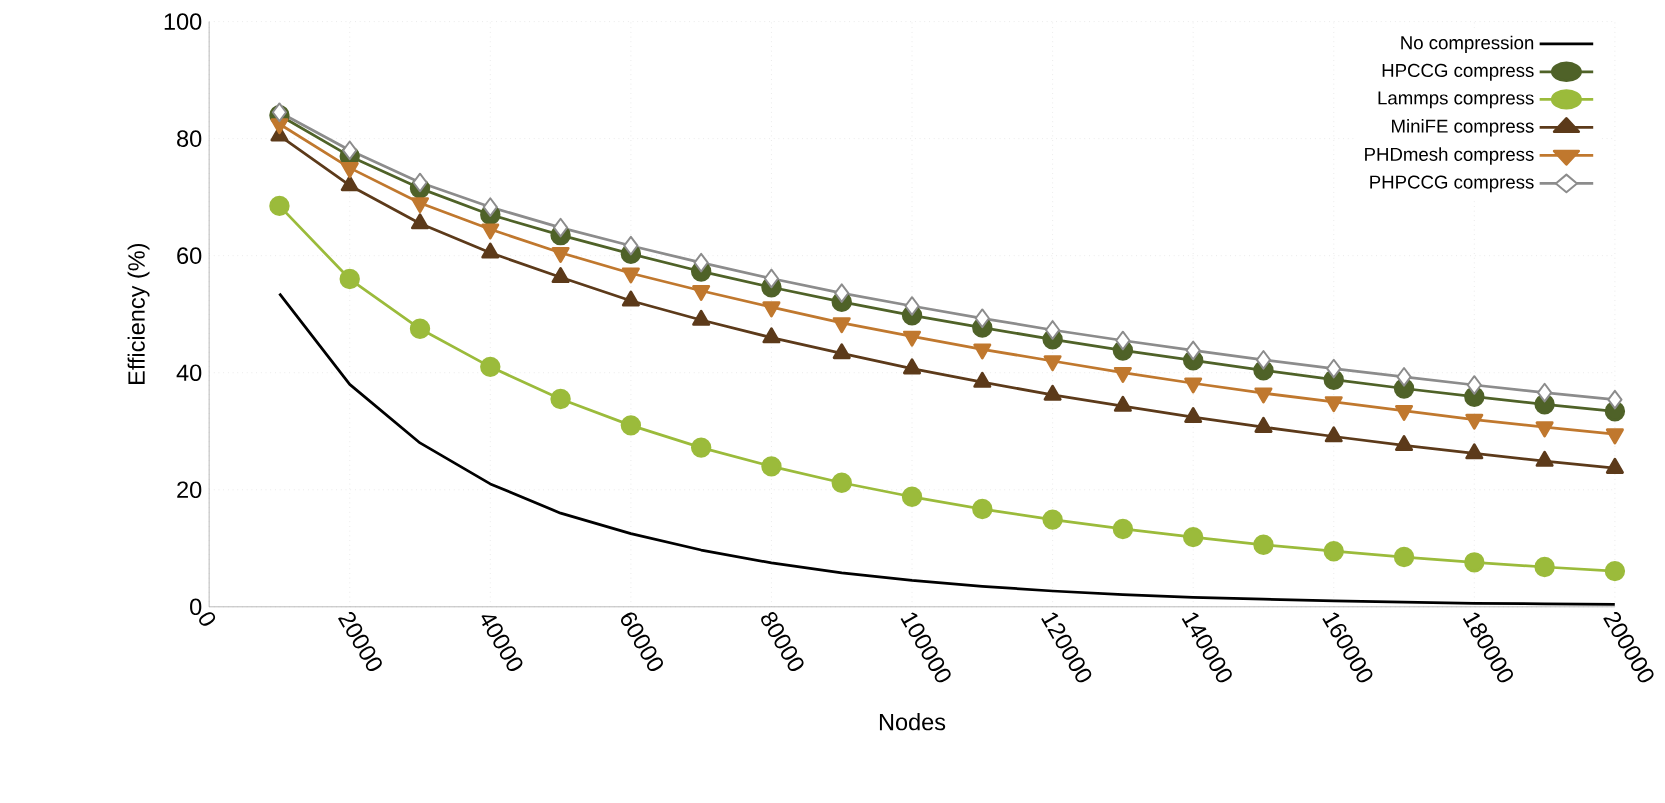  I want to click on legend-label: No compression, so click(1467, 44).